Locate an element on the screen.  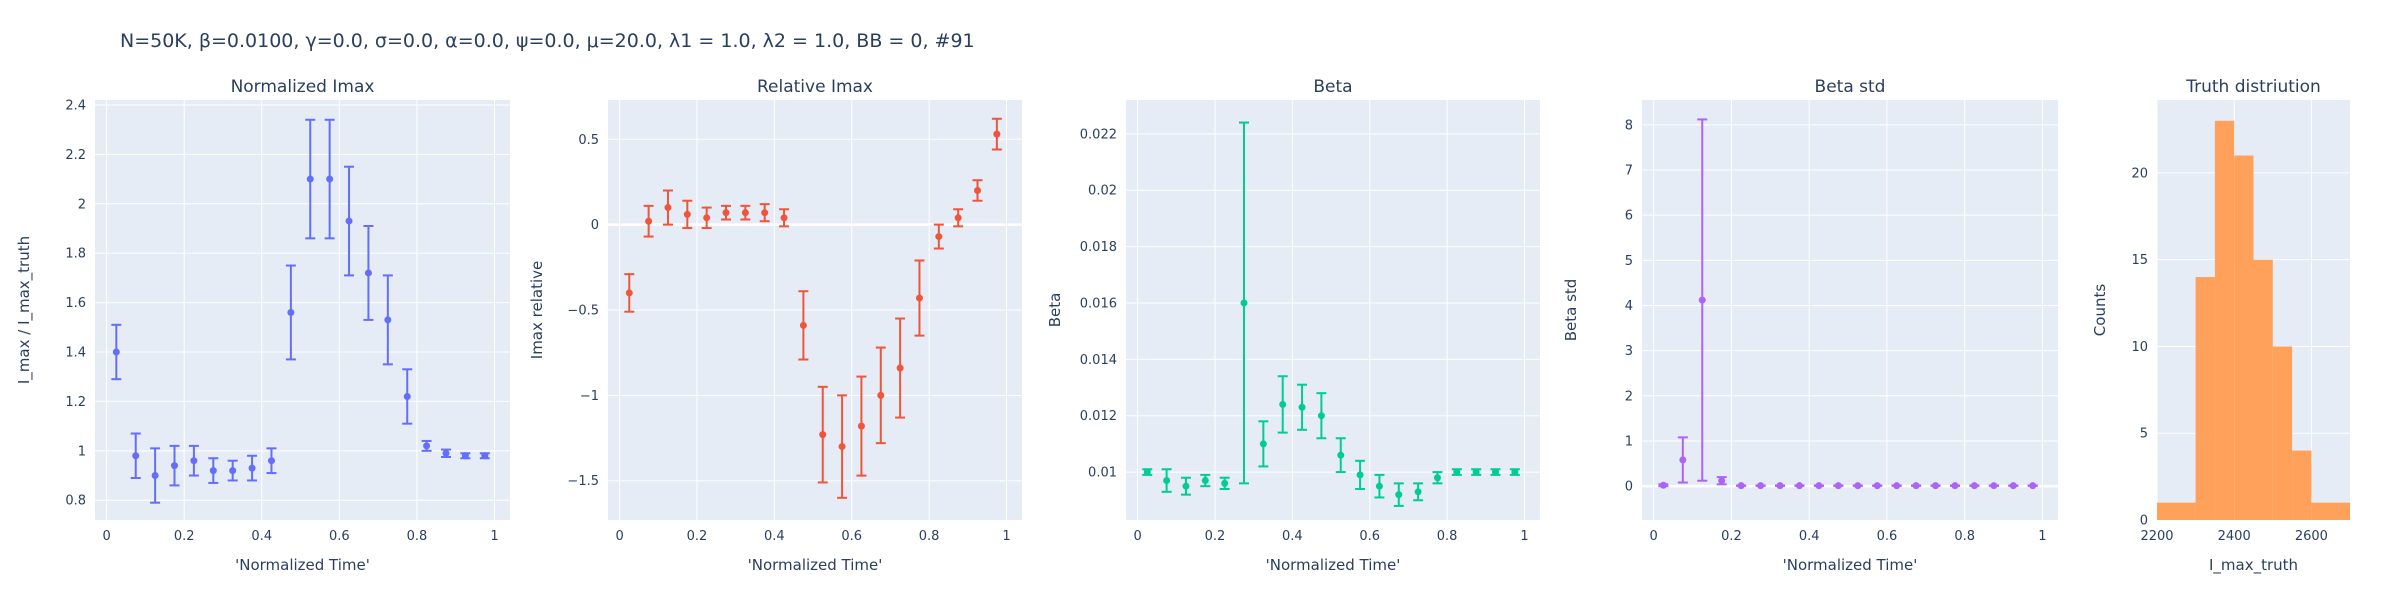
y-tick-label: 0.014 is located at coordinates (1098, 360).